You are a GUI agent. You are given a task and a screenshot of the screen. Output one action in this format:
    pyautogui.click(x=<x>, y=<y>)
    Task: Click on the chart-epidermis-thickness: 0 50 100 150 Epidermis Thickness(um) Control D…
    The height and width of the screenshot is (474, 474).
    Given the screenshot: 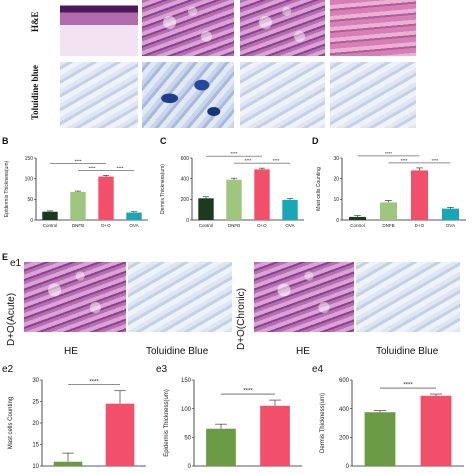 What is the action you would take?
    pyautogui.click(x=76, y=192)
    